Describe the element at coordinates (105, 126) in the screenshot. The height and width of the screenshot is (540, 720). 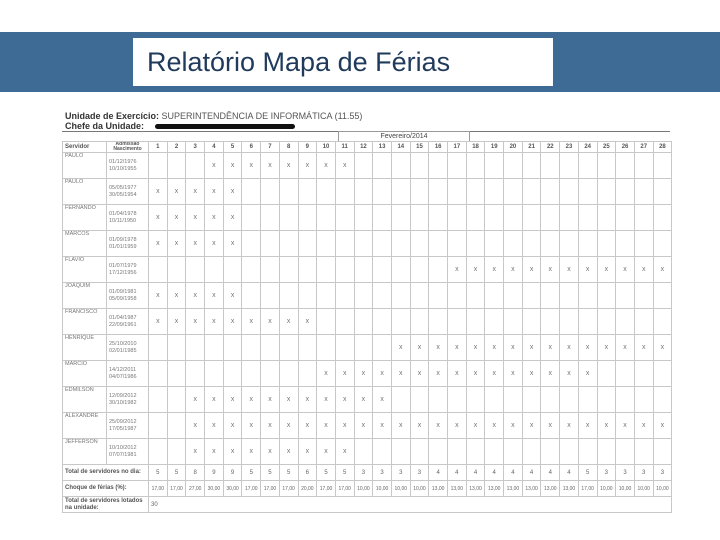
I see `chief-label: Chefe da Unidade:` at that location.